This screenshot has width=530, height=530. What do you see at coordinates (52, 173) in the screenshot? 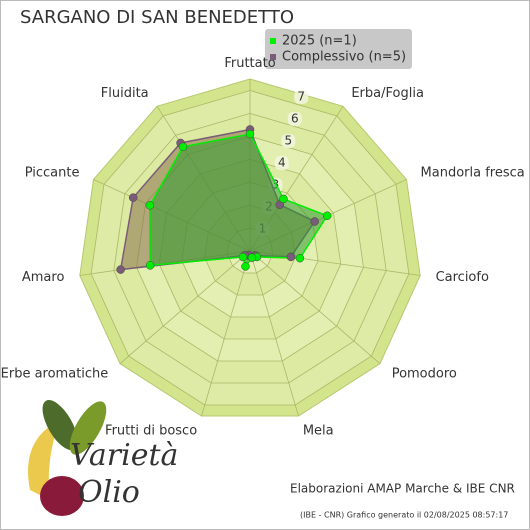
I see `category-label: Piccante` at bounding box center [52, 173].